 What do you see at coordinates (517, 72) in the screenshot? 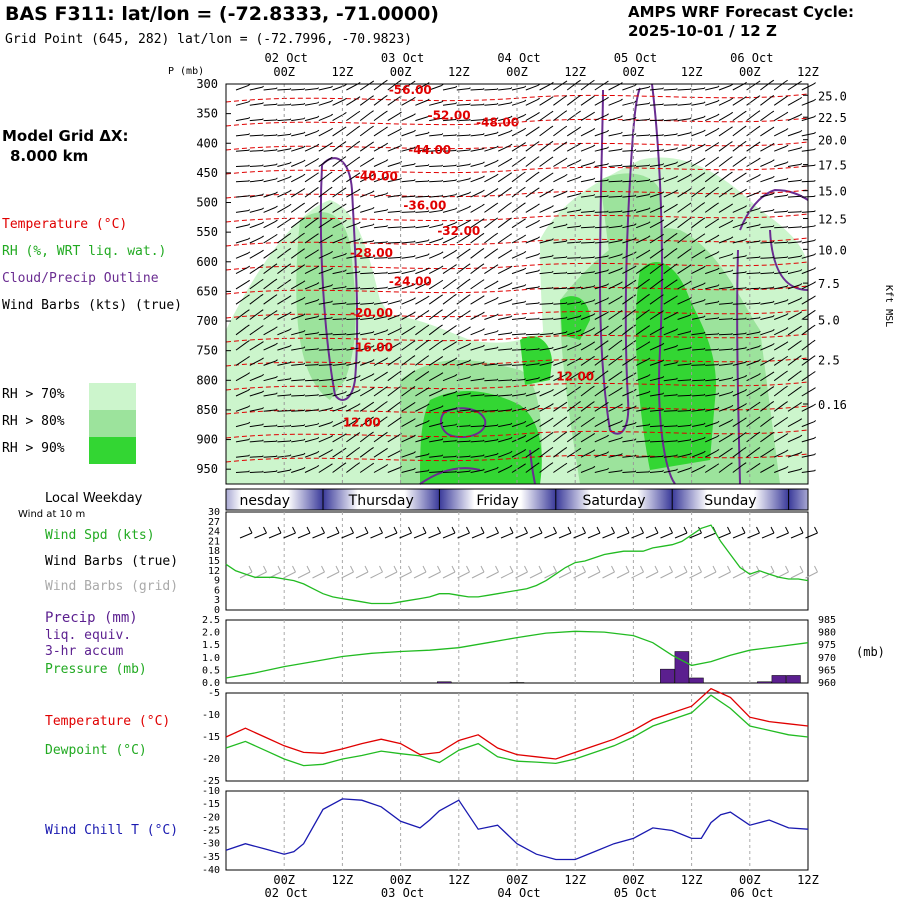
I see `top-hour-label: 00Z` at bounding box center [517, 72].